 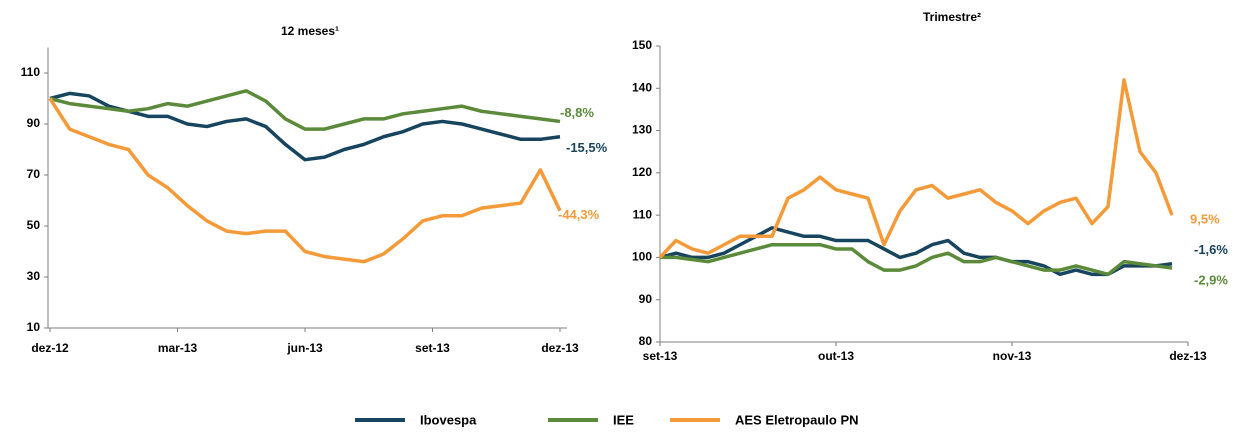 What do you see at coordinates (50, 348) in the screenshot?
I see `x-tick-label: dez-12` at bounding box center [50, 348].